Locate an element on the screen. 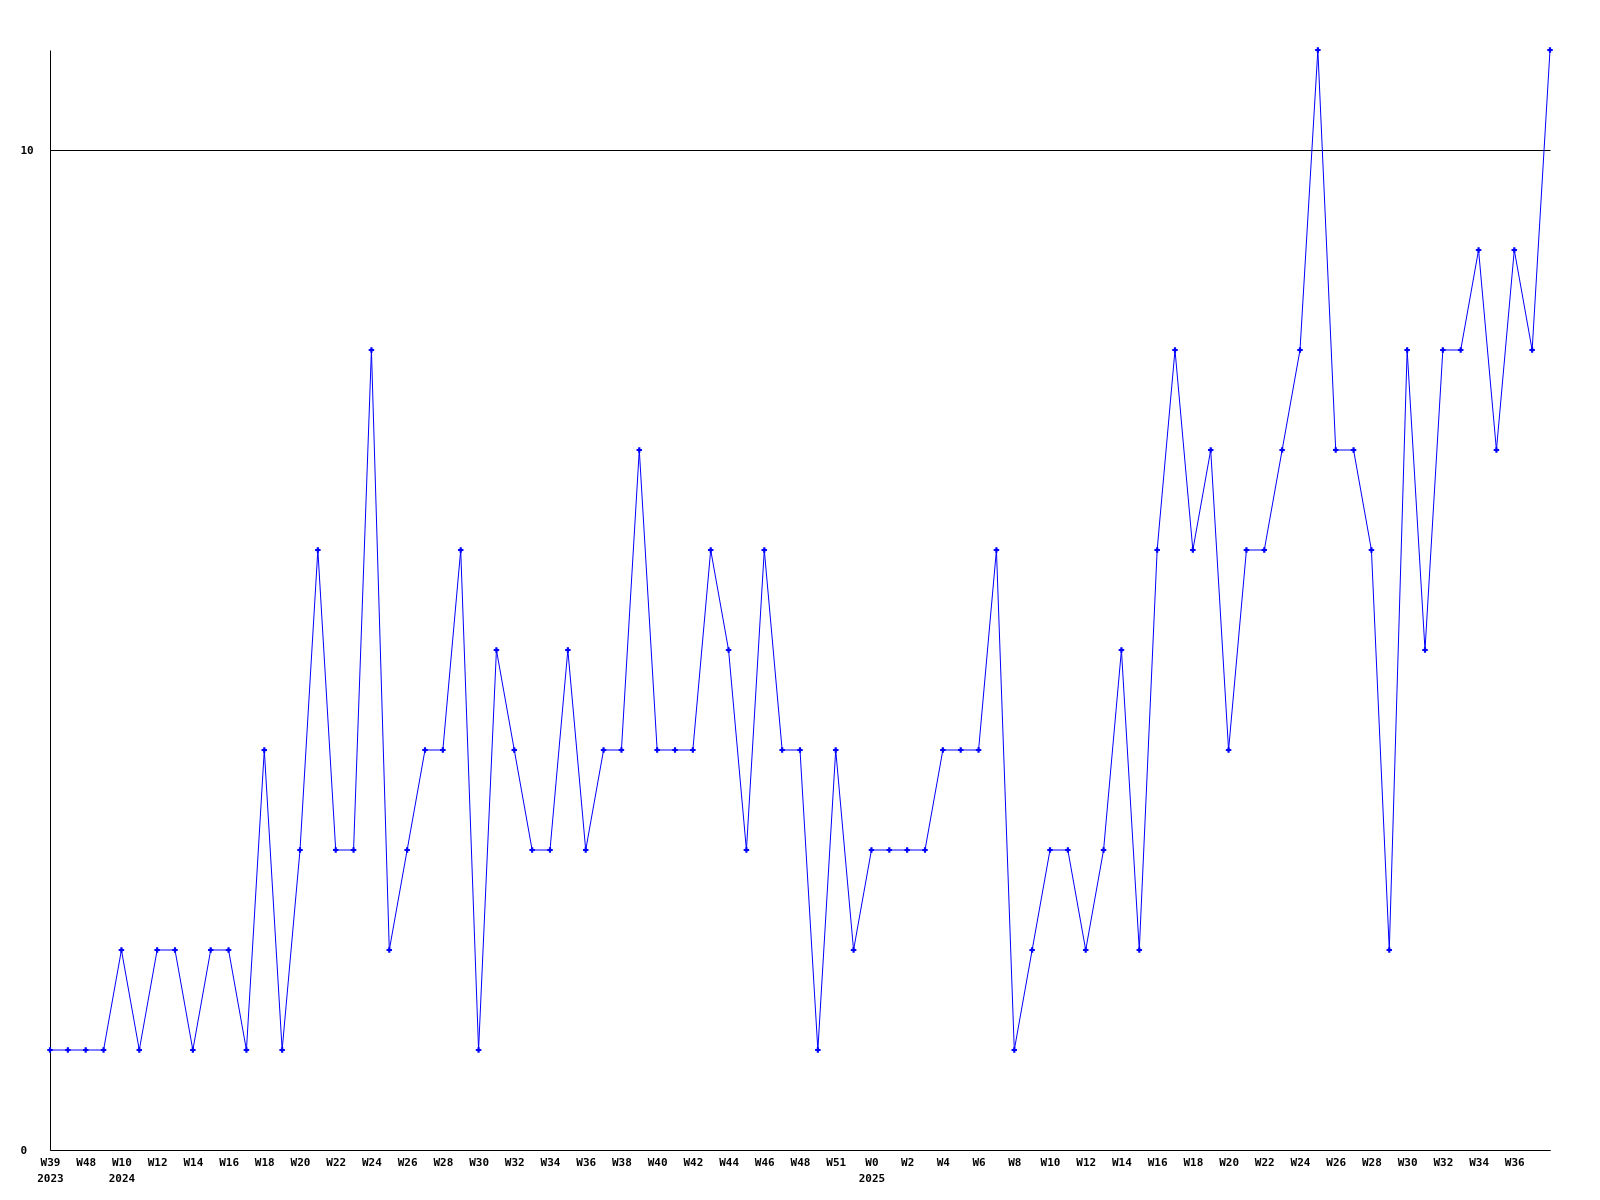  x-tick-label: W0 2025 is located at coordinates (872, 1170).